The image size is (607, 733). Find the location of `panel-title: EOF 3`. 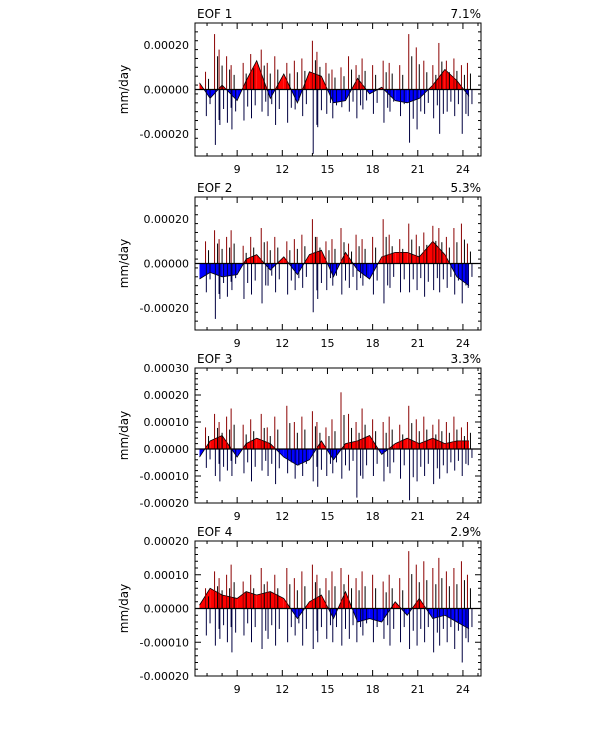

panel-title: EOF 3 is located at coordinates (214, 359).